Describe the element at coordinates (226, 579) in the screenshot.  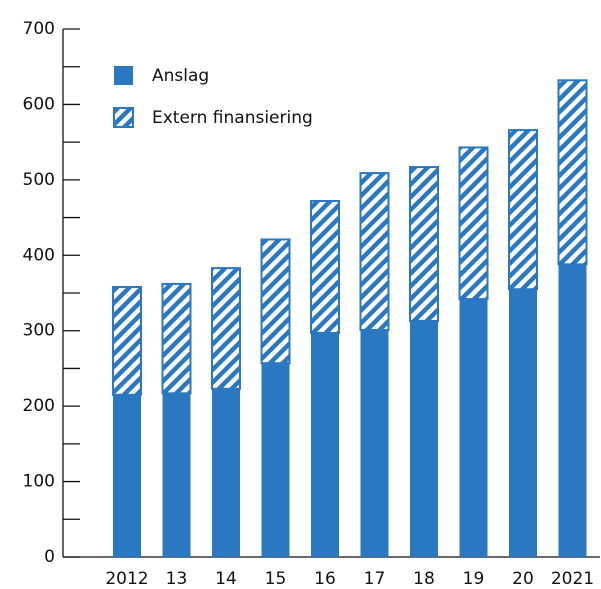
I see `x-tick-label: 14` at that location.